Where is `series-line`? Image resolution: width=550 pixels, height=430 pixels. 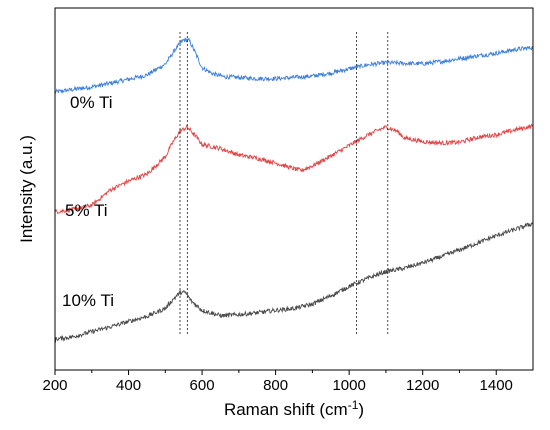 series-line is located at coordinates (294, 66).